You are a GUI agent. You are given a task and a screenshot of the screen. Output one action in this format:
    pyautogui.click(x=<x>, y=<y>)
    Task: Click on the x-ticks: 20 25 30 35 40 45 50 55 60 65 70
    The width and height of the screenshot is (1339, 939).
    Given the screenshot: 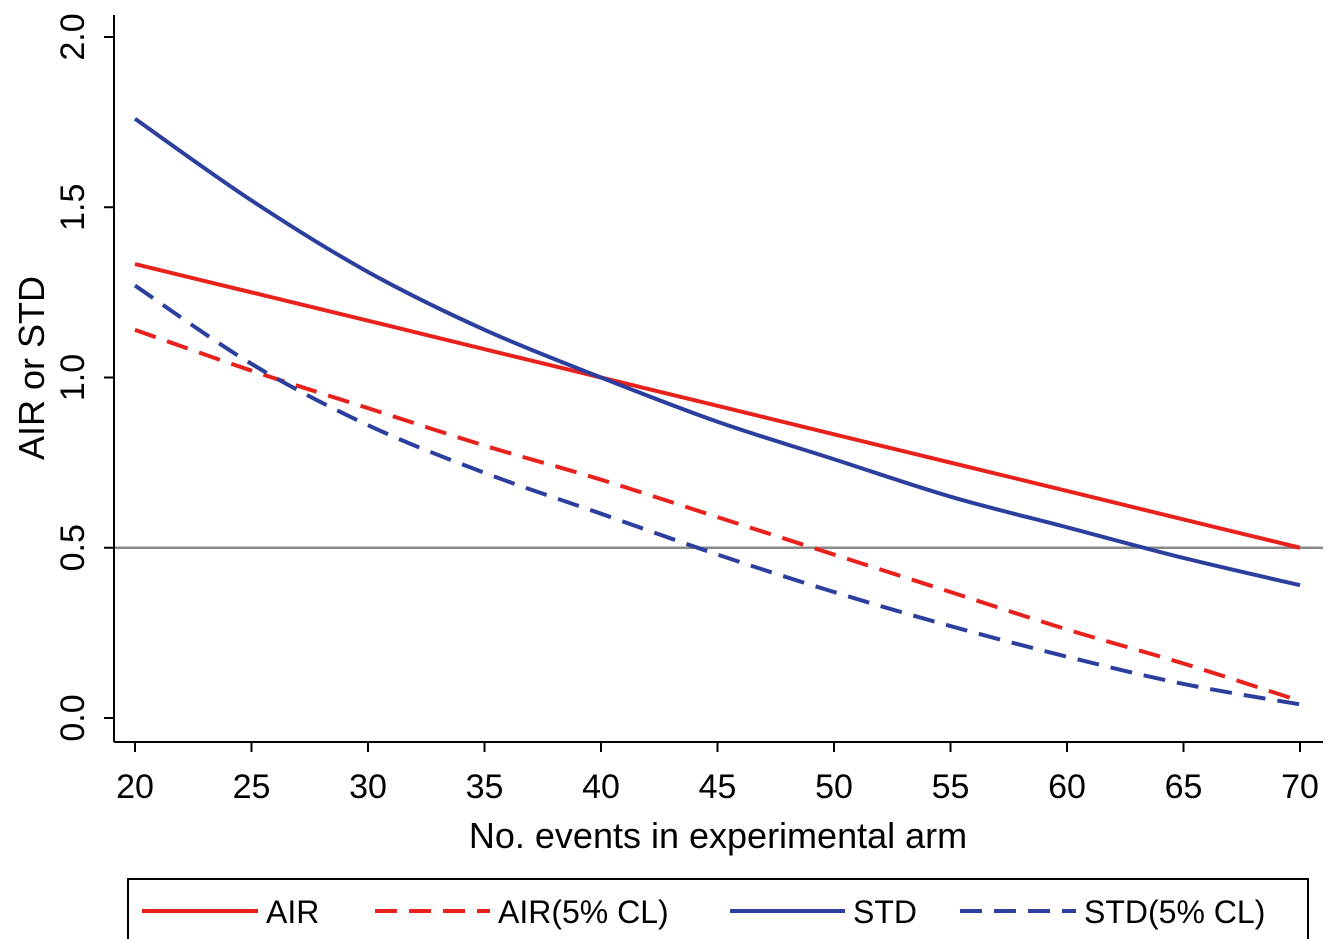 What is the action you would take?
    pyautogui.click(x=717, y=774)
    